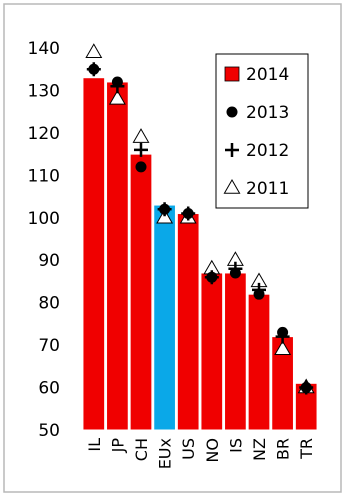 This screenshot has height=499, width=347. I want to click on marker-2011-il, so click(94, 50).